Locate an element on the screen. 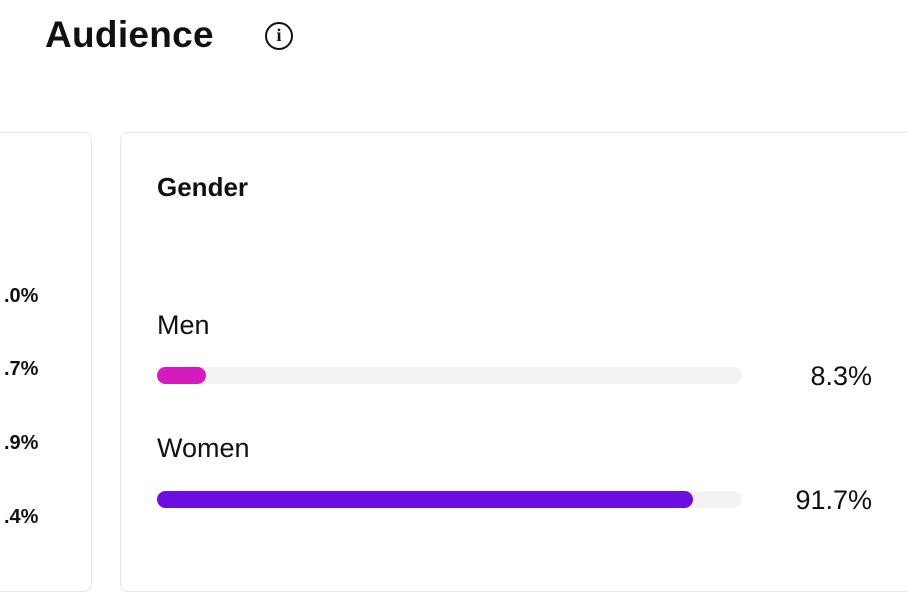 The height and width of the screenshot is (592, 907). item-name: Women is located at coordinates (203, 448).